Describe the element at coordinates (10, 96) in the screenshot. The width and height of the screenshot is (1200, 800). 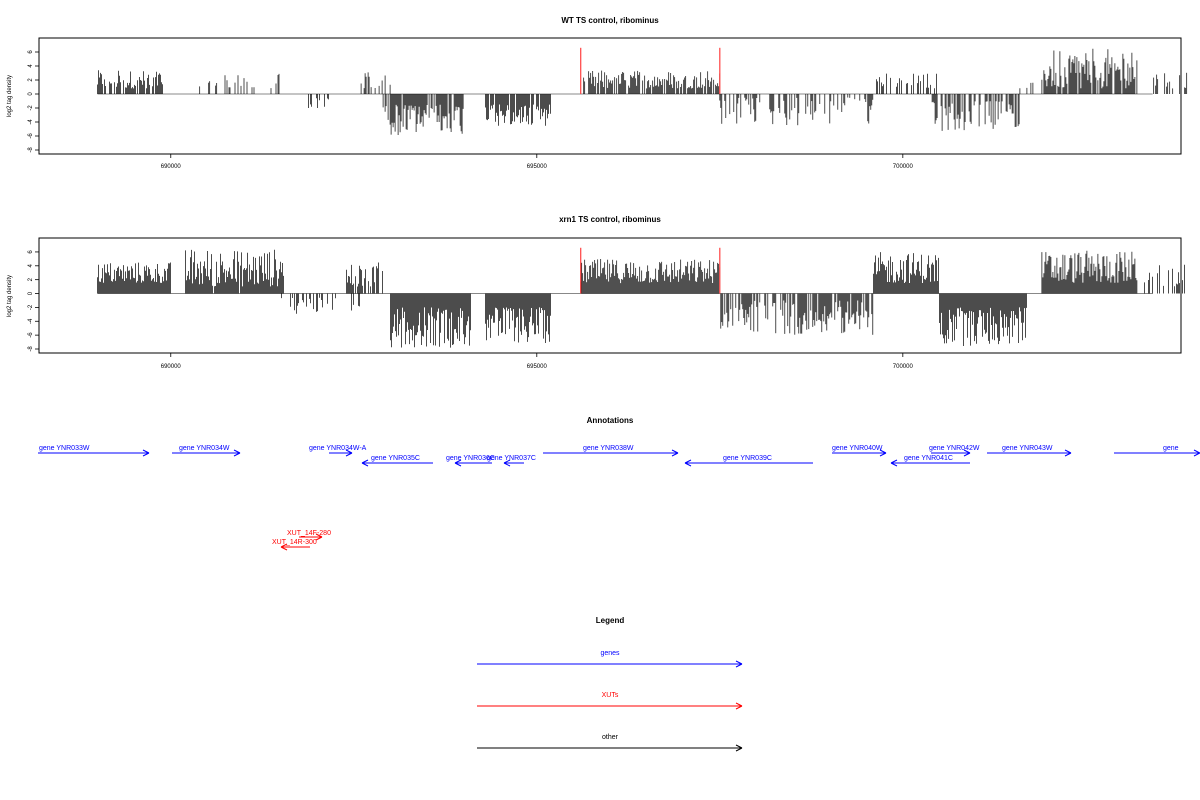
I see `y-axis-label: log2 tag density` at that location.